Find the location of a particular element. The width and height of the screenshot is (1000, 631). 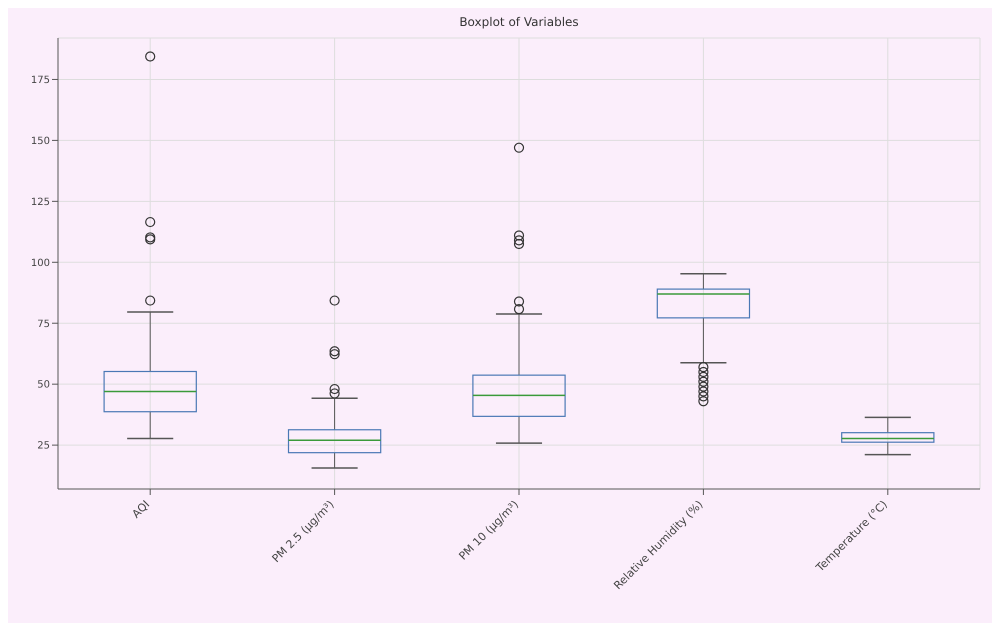

y-tick-label: 25 is located at coordinates (43, 446).